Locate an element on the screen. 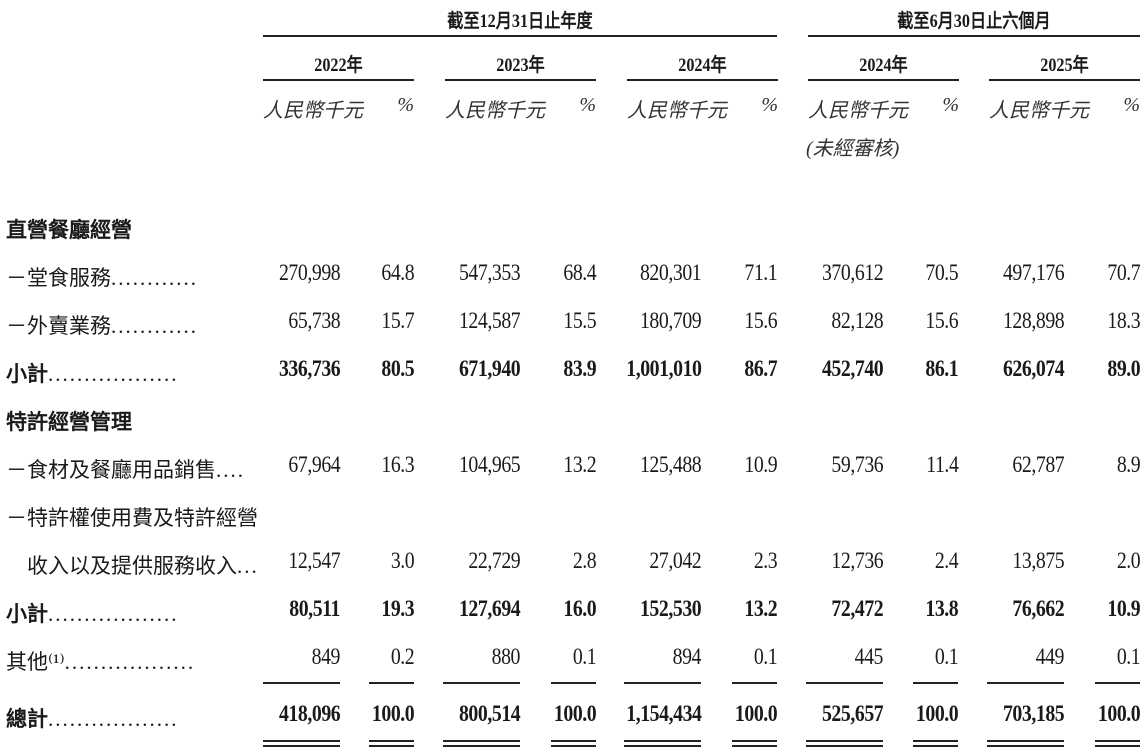 This screenshot has width=1148, height=752. row-label-text: 特許經營管理 is located at coordinates (69, 422).